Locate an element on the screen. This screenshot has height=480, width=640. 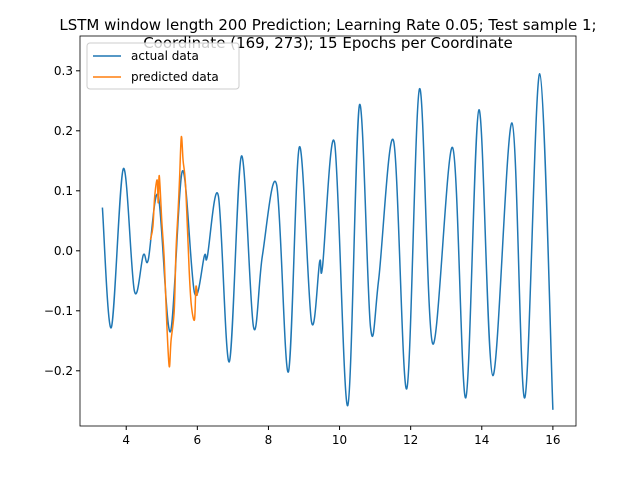
y-tick-label: 0.0 is located at coordinates (63, 251).